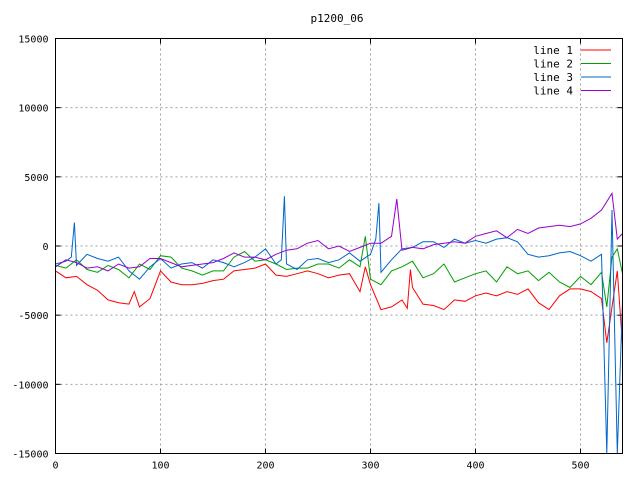 The image size is (640, 480). Describe the element at coordinates (265, 466) in the screenshot. I see `x-tick-label: 200` at that location.